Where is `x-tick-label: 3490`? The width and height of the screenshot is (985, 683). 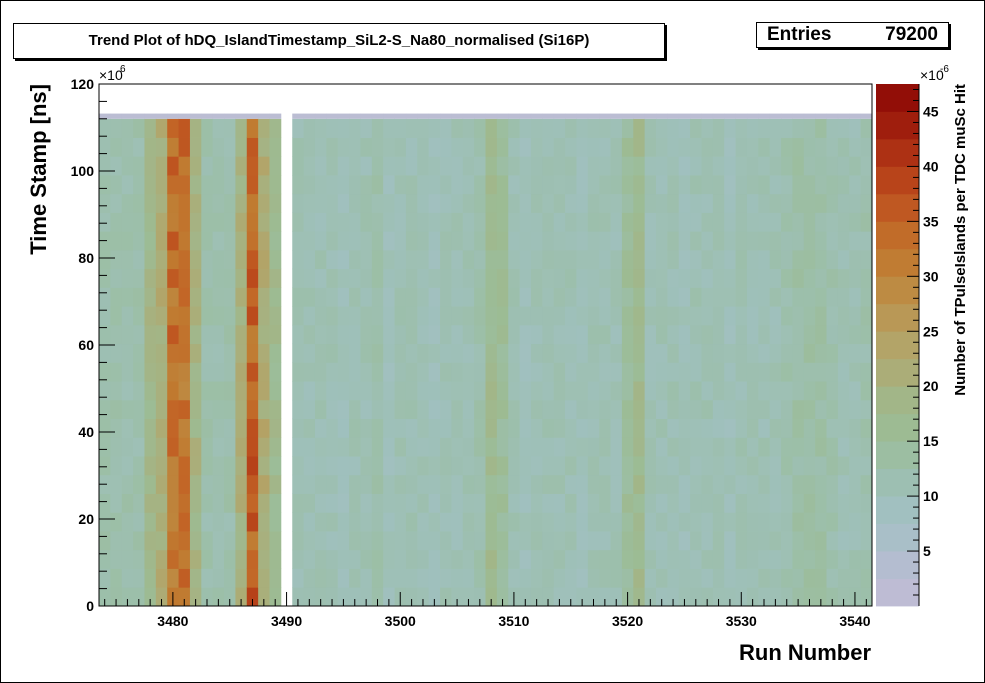 x-tick-label: 3490 is located at coordinates (286, 621).